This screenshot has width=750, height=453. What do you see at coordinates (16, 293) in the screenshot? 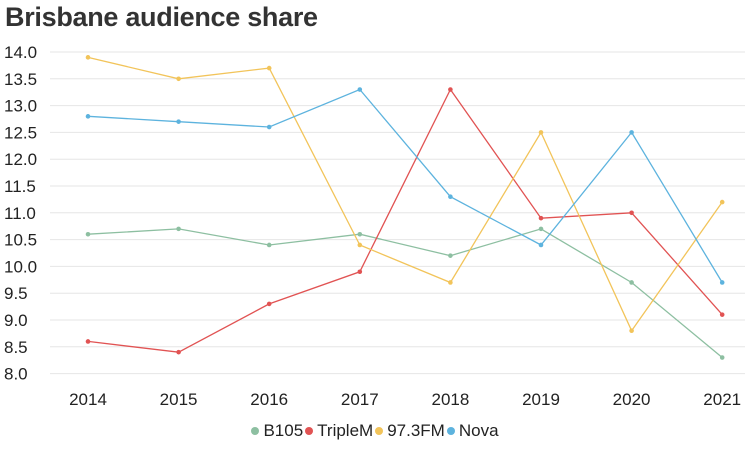
I see `y-tick-label: 9.5` at bounding box center [16, 293].